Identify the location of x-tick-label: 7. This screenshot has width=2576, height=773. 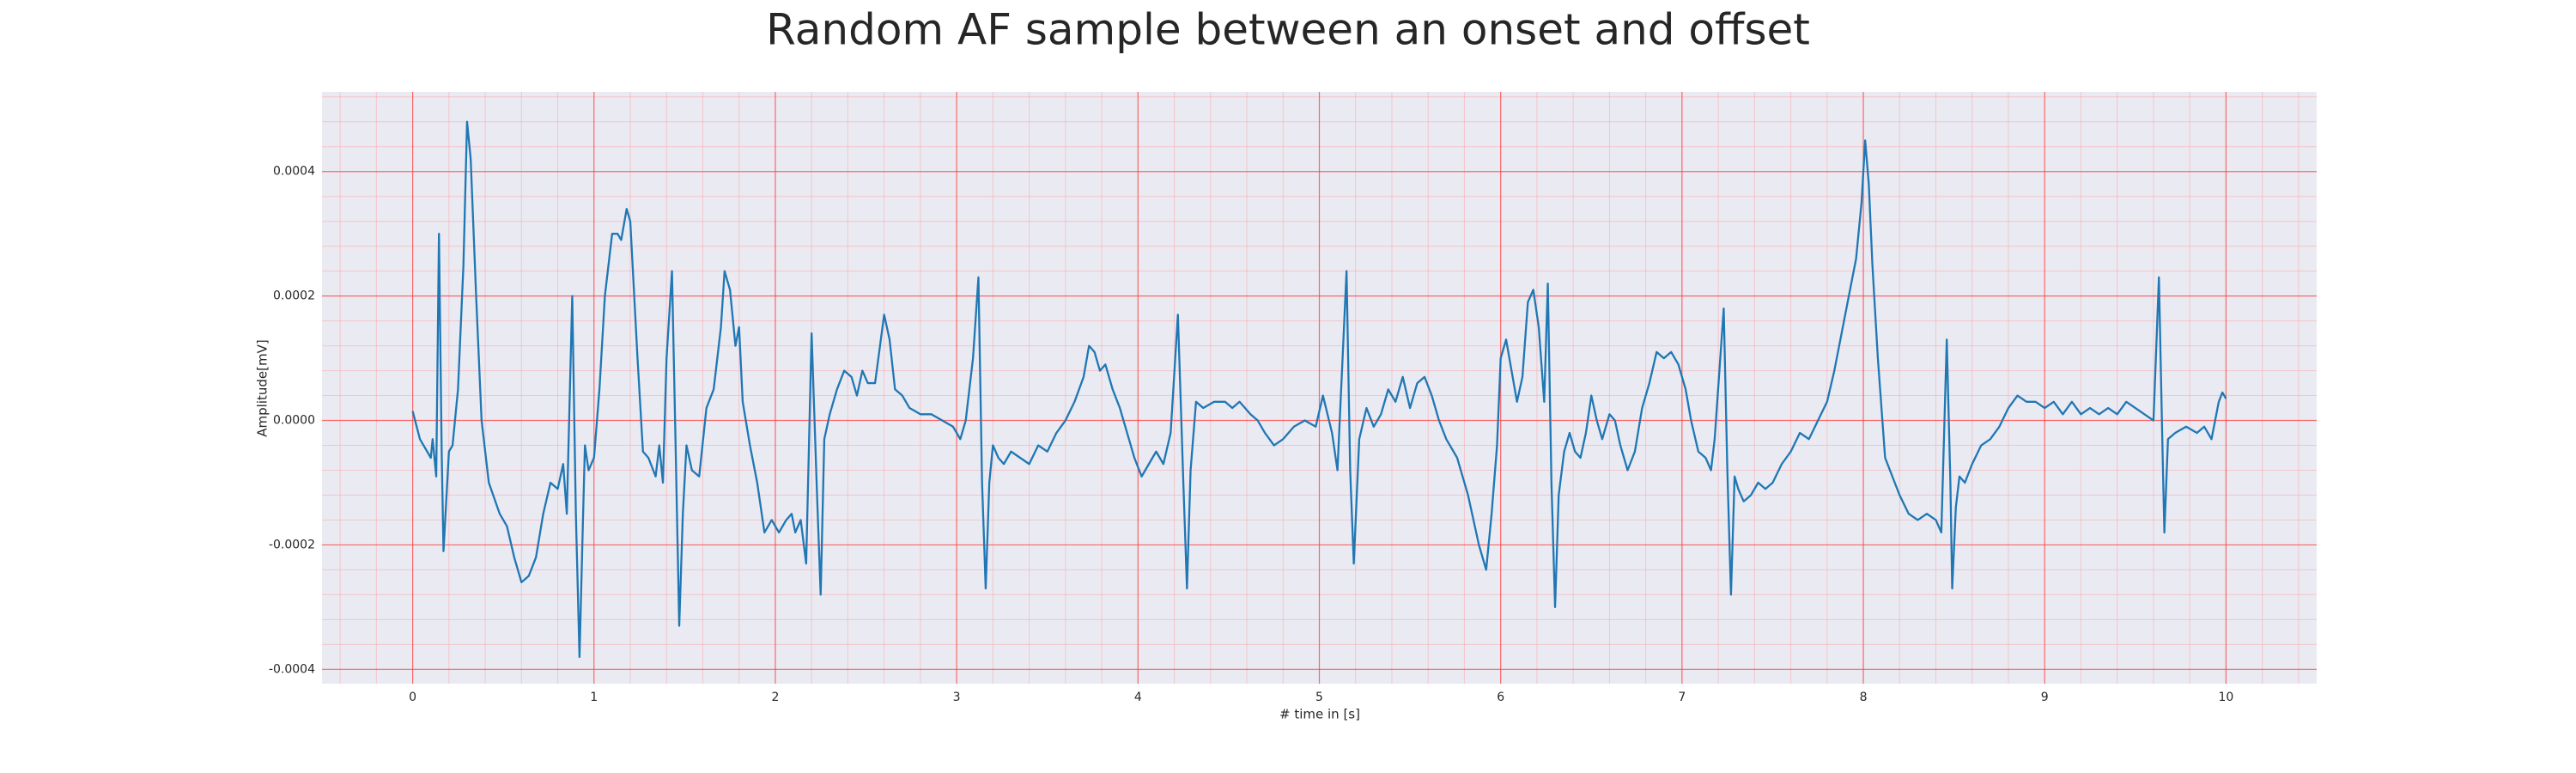
(1682, 697).